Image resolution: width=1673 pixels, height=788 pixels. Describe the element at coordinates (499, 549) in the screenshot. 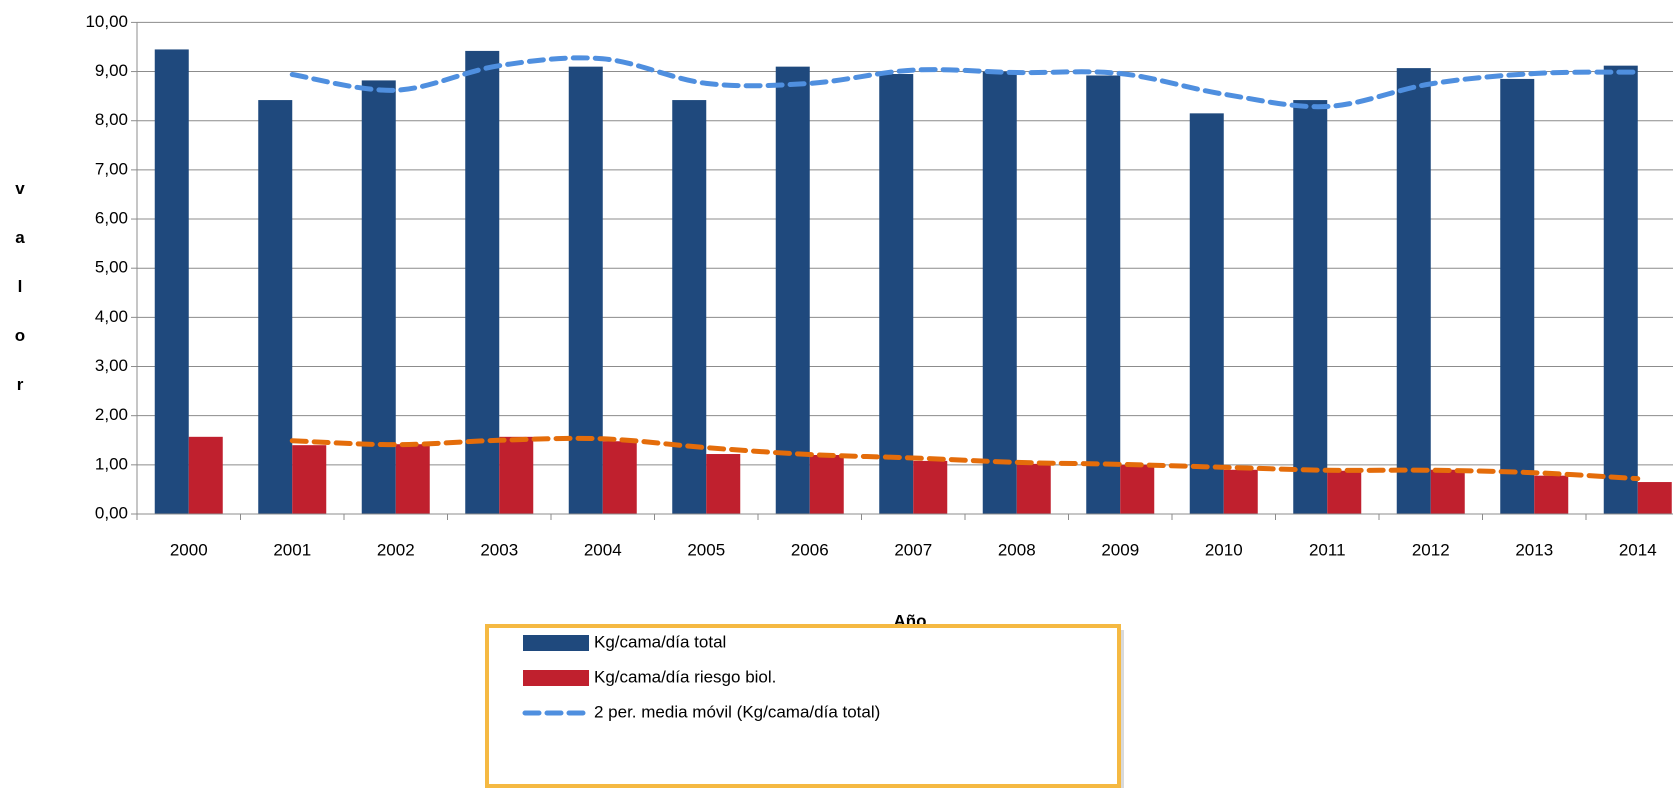

I see `x-tick-label: 2003` at that location.